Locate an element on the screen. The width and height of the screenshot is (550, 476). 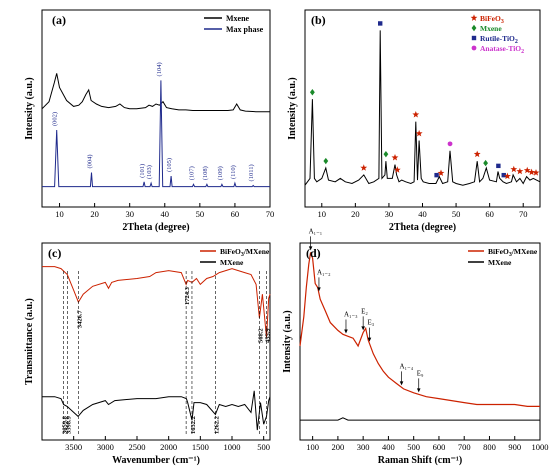
x-tick-label: 800 is located at coordinates (489, 447).